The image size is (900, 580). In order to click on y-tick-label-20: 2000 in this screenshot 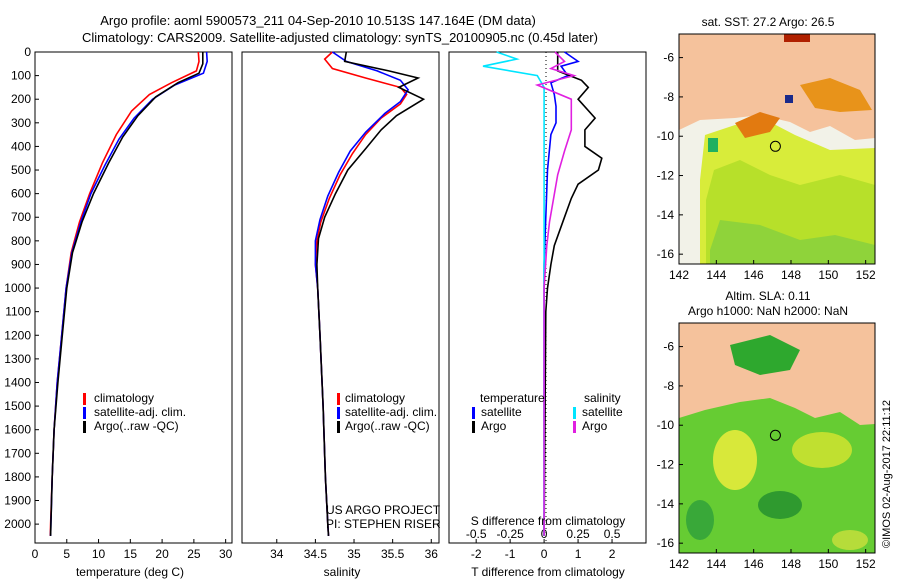, I will do `click(17, 524)`.